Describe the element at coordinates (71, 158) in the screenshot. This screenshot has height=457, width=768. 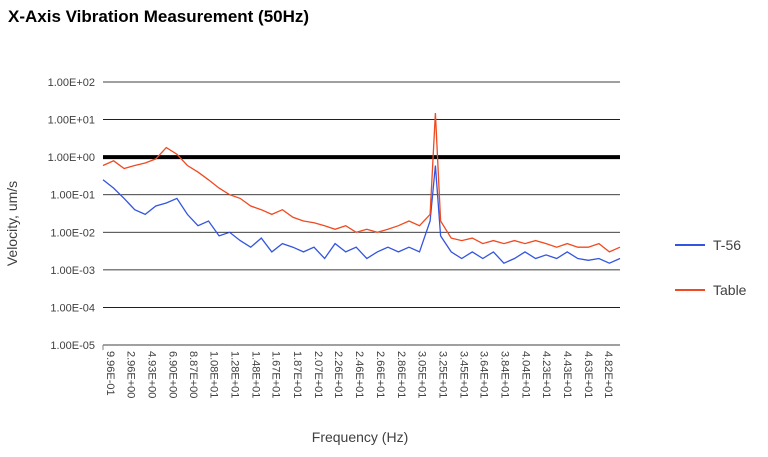
I see `y-tick-label: 1.00E+00` at that location.